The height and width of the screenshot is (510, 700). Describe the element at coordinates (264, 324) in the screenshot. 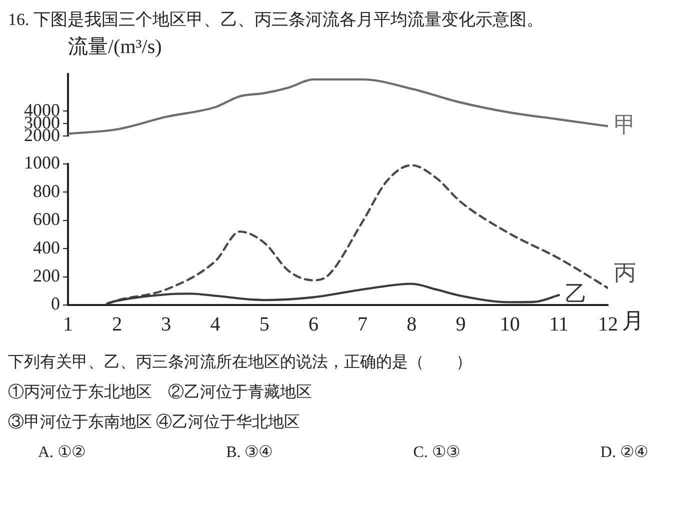

I see `x-tick-label: 5` at that location.